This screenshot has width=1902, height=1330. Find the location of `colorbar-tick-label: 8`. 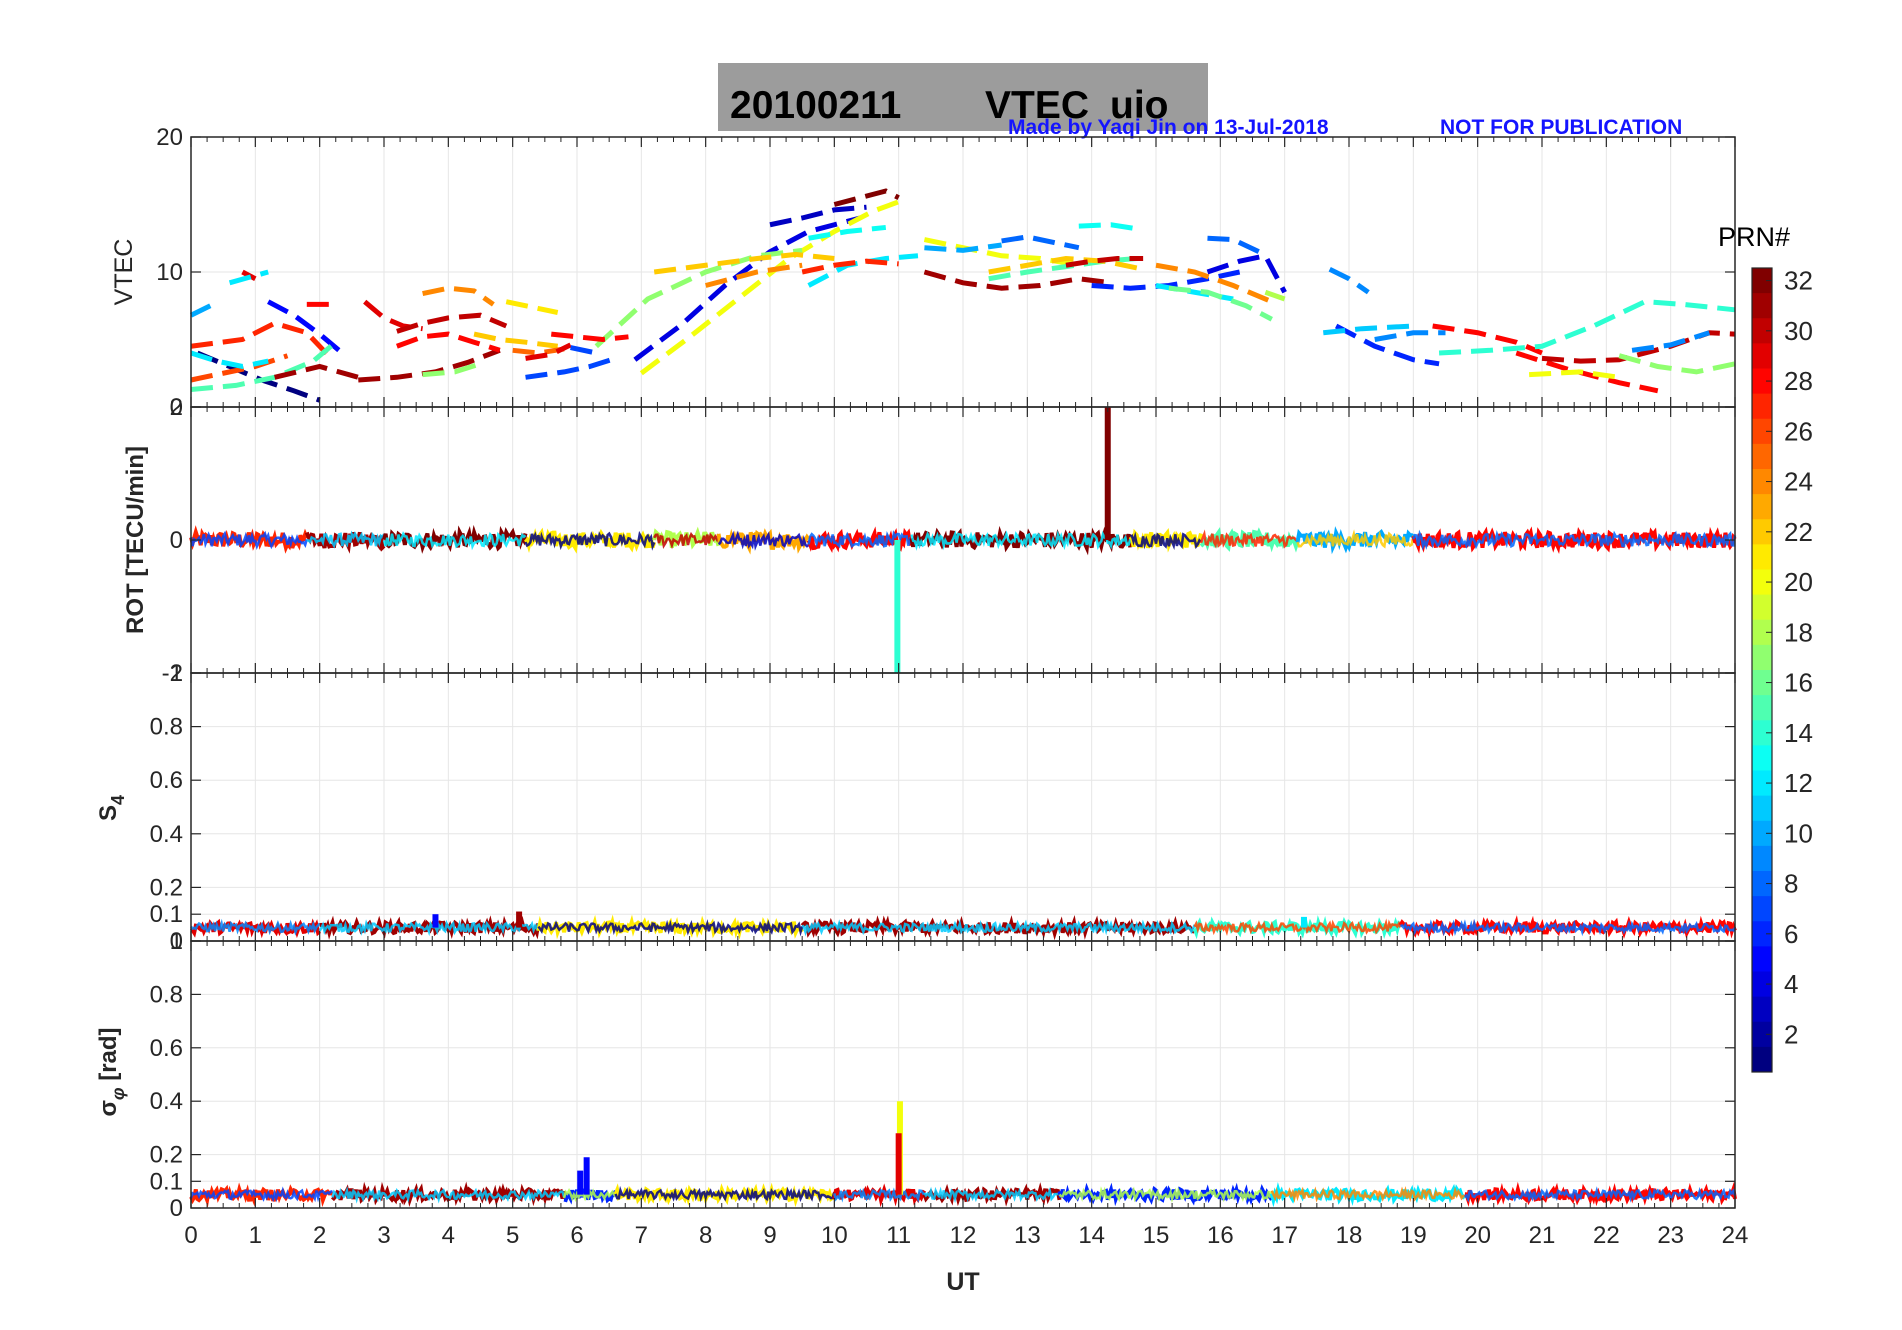

colorbar-tick-label: 8 is located at coordinates (1791, 884).